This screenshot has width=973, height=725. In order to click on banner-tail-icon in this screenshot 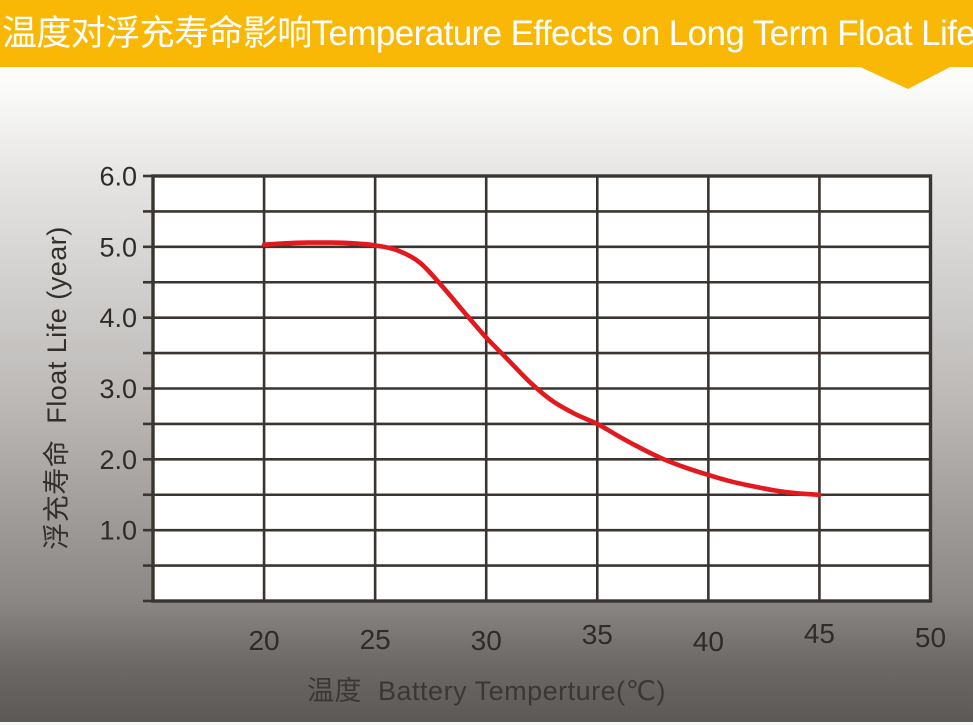, I will do `click(905, 77)`.